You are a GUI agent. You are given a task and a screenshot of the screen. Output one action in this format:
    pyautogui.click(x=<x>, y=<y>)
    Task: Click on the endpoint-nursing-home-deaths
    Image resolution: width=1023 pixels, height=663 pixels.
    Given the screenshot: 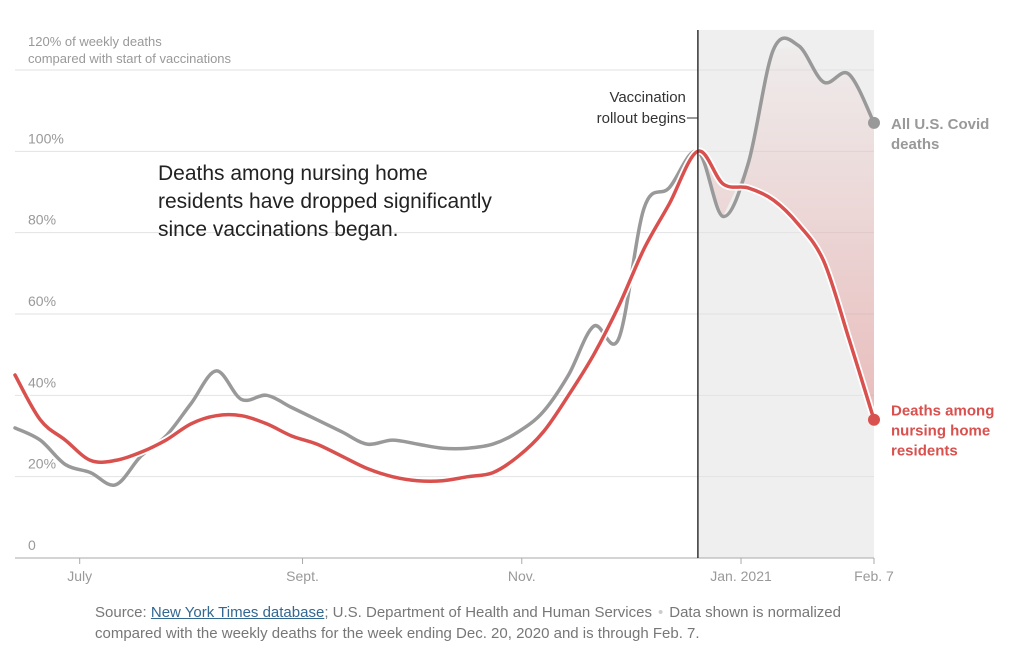 What is the action you would take?
    pyautogui.click(x=874, y=419)
    